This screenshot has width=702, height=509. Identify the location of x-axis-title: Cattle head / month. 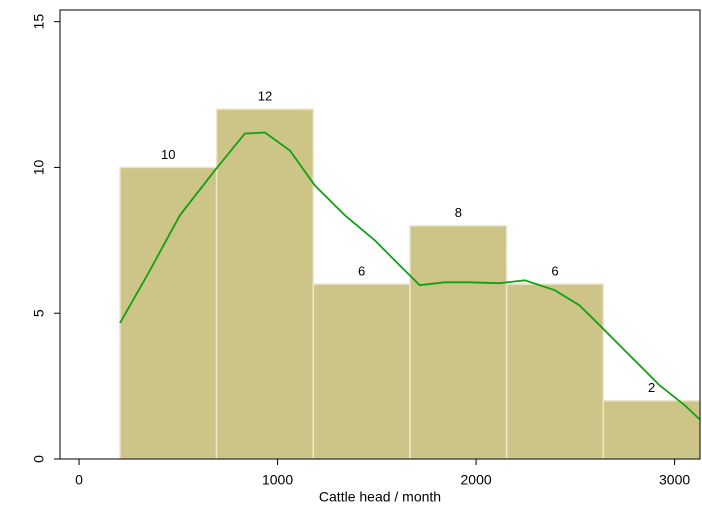
(380, 497).